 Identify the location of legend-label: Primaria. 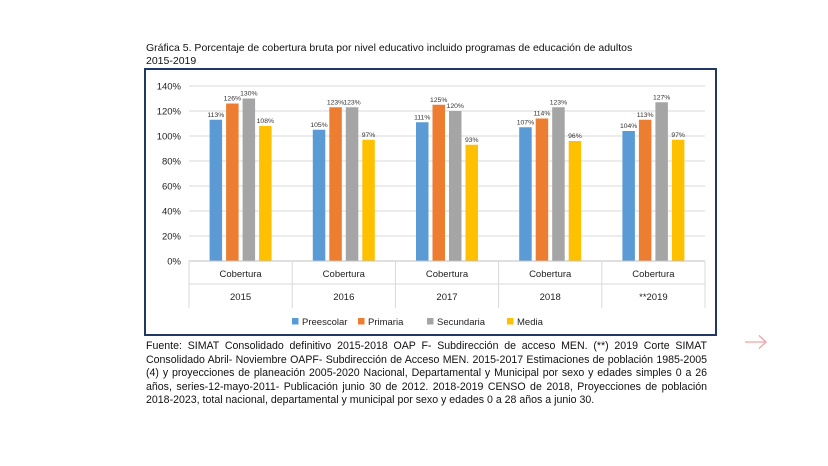
(386, 322).